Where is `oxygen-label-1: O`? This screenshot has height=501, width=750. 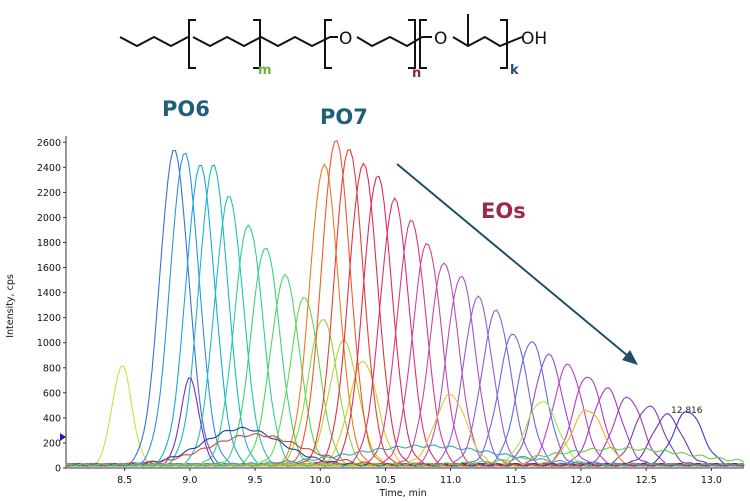 oxygen-label-1: O is located at coordinates (345, 39).